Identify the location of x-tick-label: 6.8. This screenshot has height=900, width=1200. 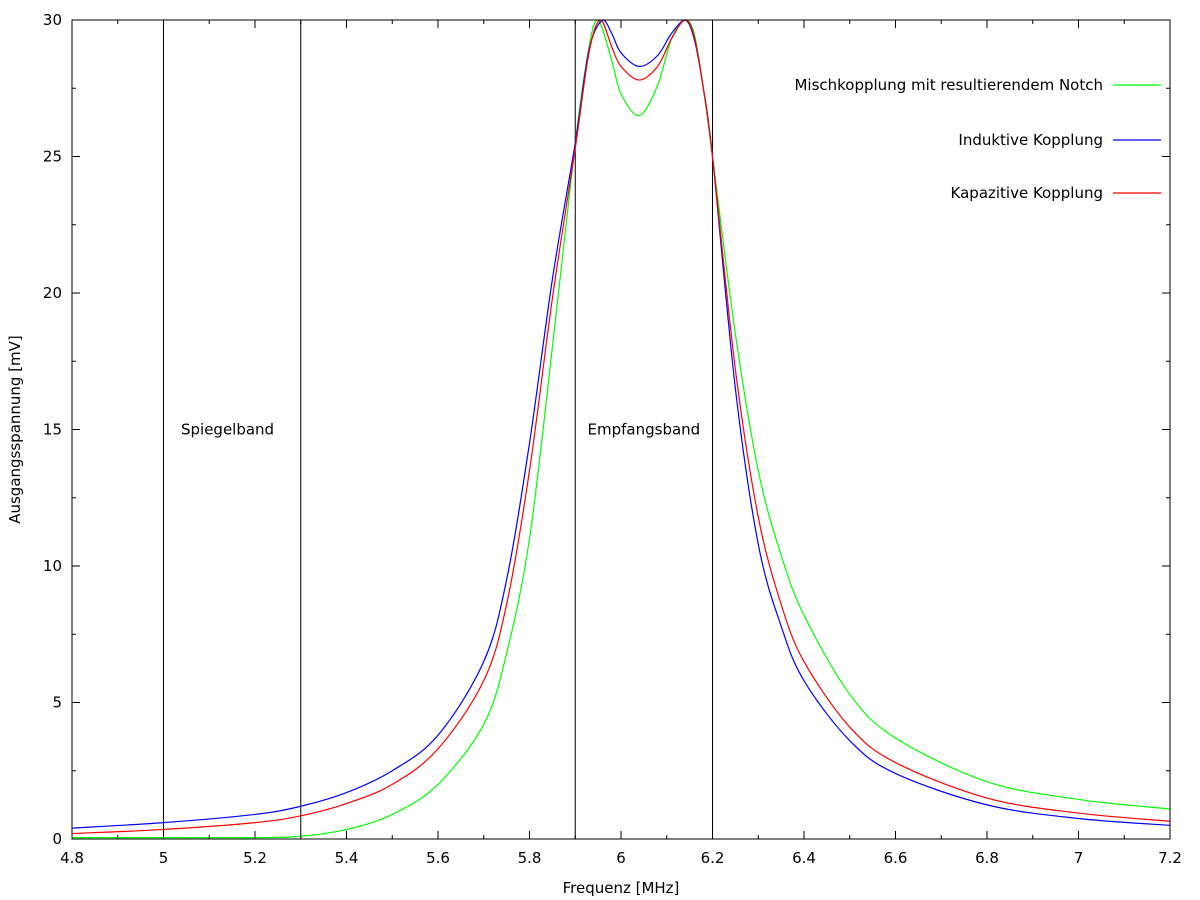
(987, 858).